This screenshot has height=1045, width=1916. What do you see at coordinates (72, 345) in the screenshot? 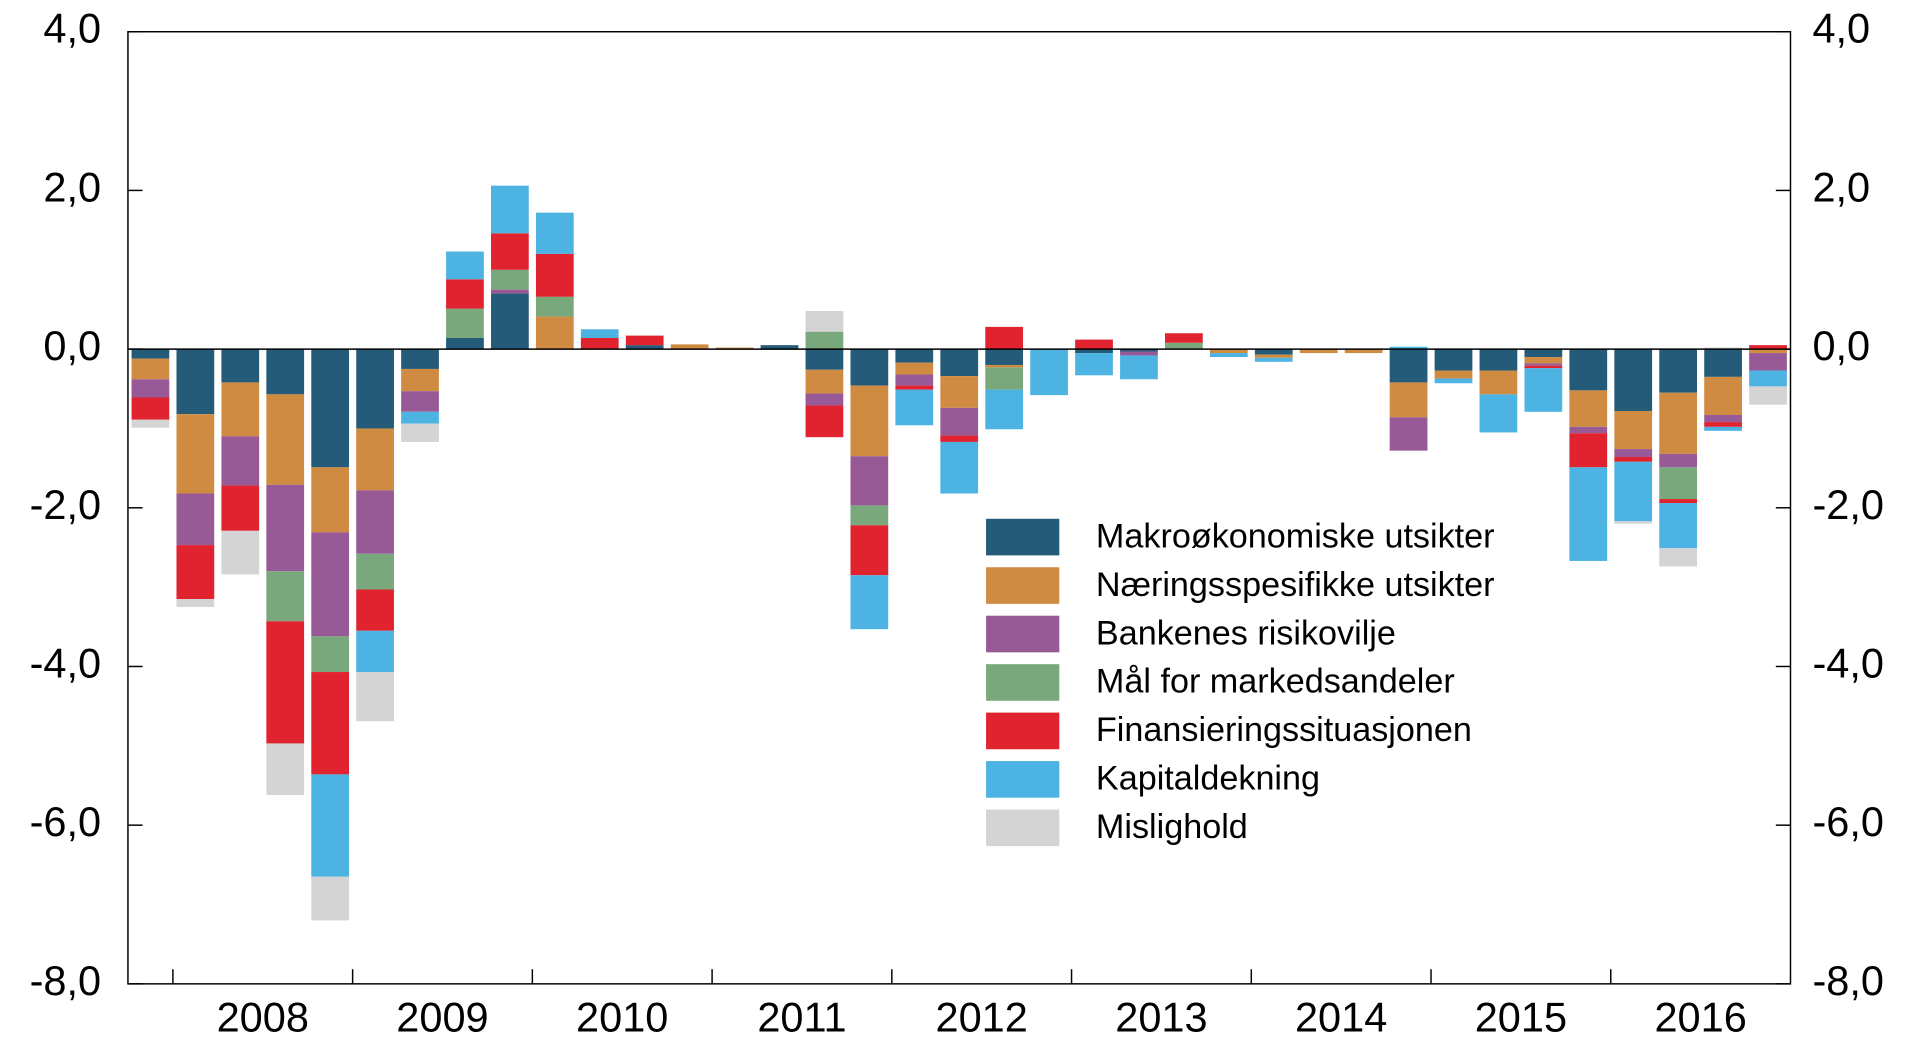
I see `y-tick-label: 0,0` at bounding box center [72, 345].